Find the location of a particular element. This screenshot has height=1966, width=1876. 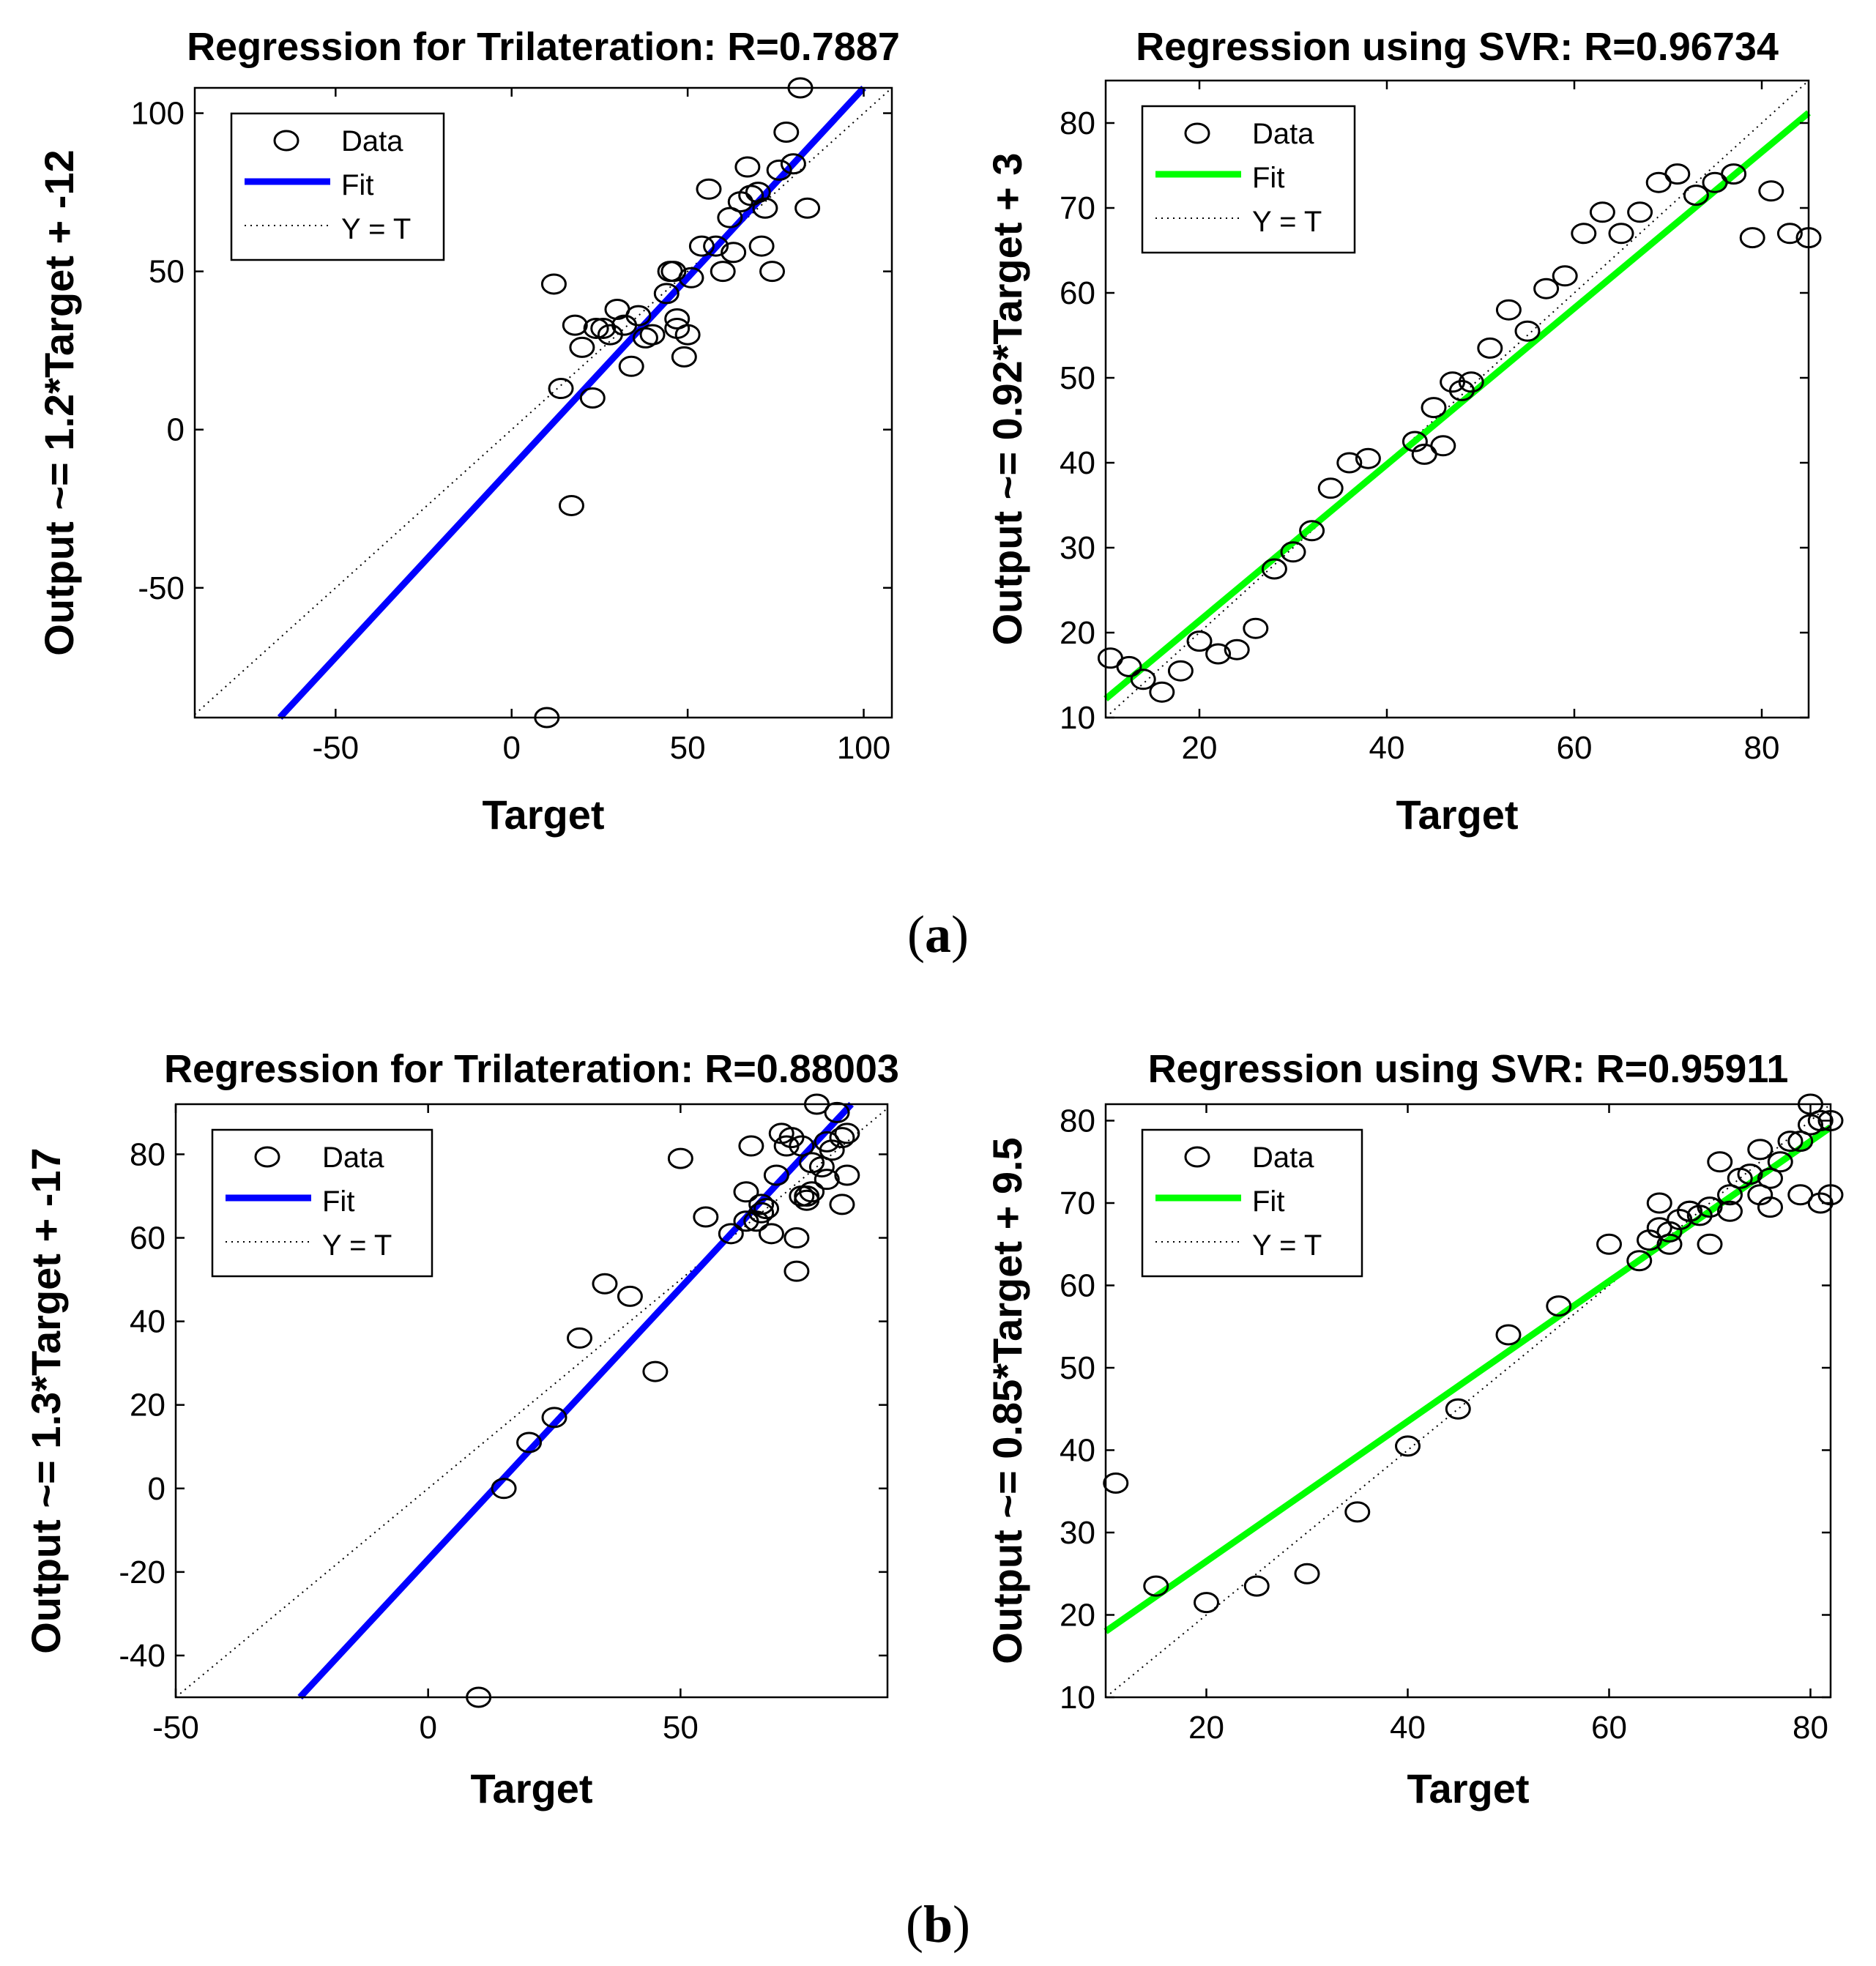

y-tick-label: -50 is located at coordinates (161, 588).